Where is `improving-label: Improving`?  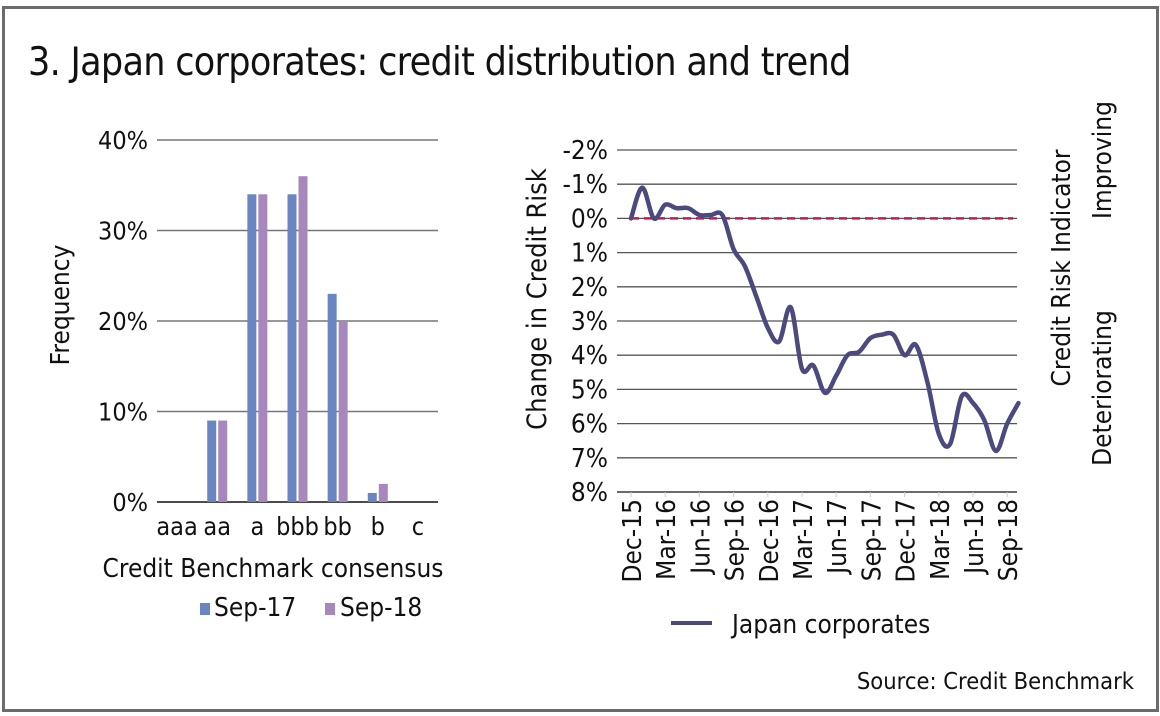 improving-label: Improving is located at coordinates (1102, 160).